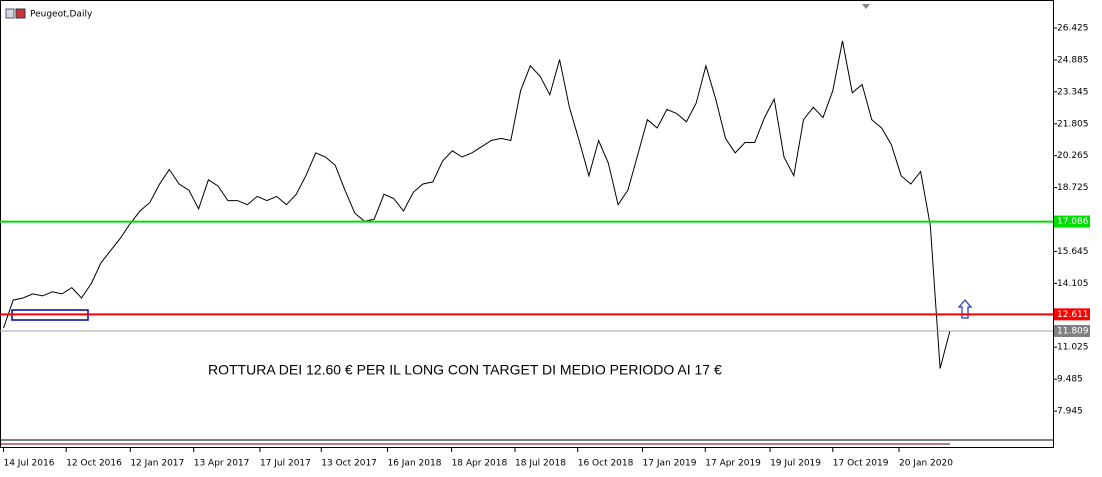 The width and height of the screenshot is (1102, 477). Describe the element at coordinates (861, 464) in the screenshot. I see `x-tick-label: 17 Oct 2019` at that location.